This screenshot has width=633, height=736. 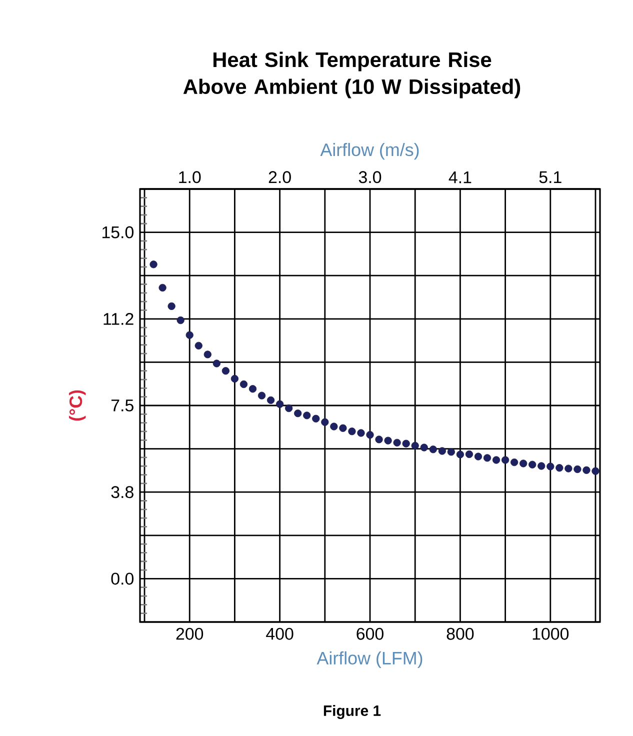 I want to click on x-tick-label: 1000, so click(x=550, y=634).